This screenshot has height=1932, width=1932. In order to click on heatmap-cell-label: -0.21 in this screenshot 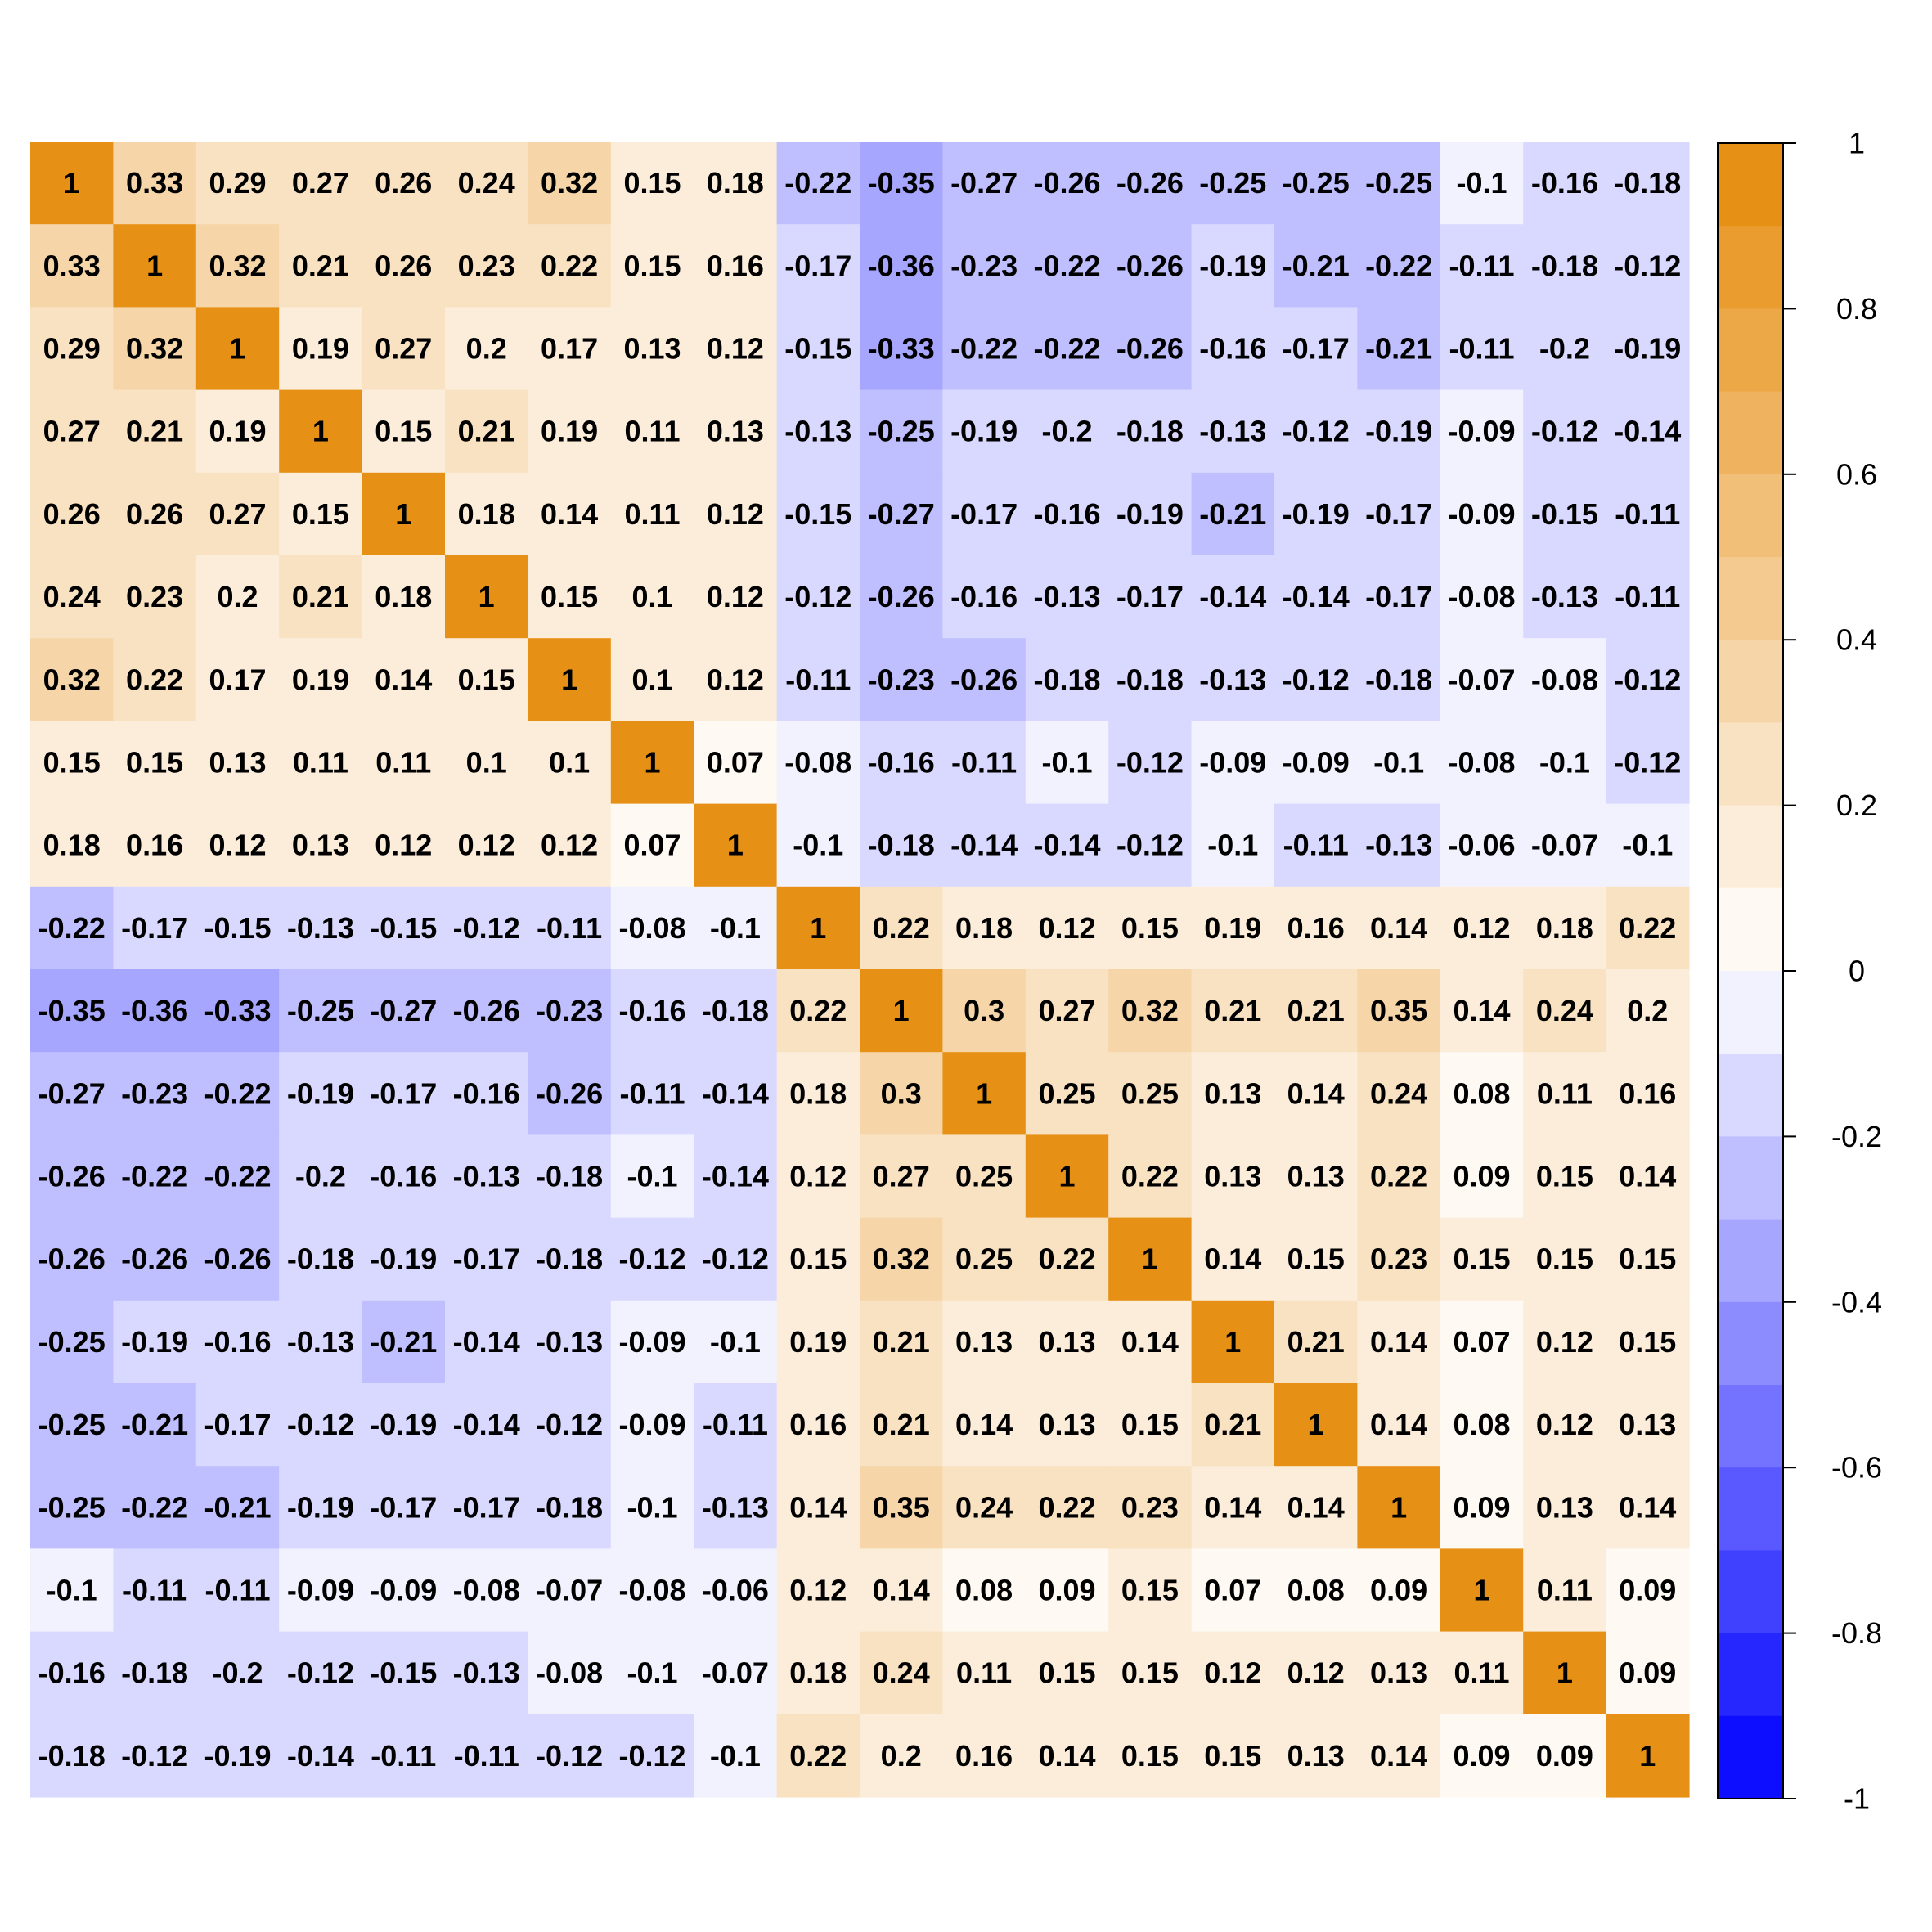, I will do `click(1317, 265)`.